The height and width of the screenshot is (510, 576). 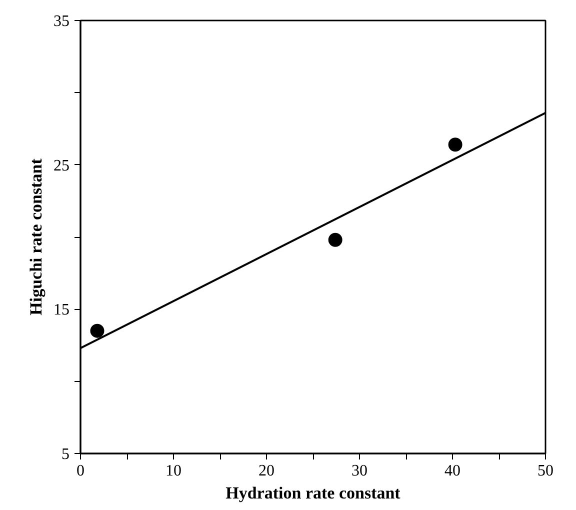 What do you see at coordinates (452, 471) in the screenshot?
I see `x-tick-label: 40` at bounding box center [452, 471].